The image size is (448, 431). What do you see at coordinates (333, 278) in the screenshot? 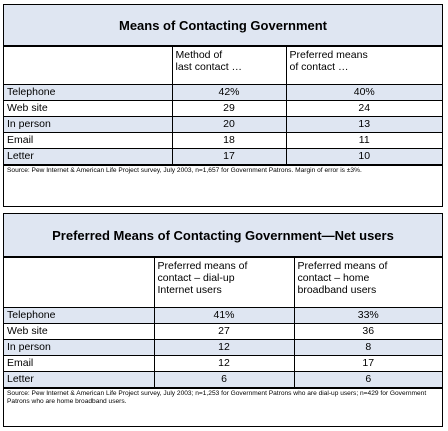
I see `header-line: contact – home` at bounding box center [333, 278].